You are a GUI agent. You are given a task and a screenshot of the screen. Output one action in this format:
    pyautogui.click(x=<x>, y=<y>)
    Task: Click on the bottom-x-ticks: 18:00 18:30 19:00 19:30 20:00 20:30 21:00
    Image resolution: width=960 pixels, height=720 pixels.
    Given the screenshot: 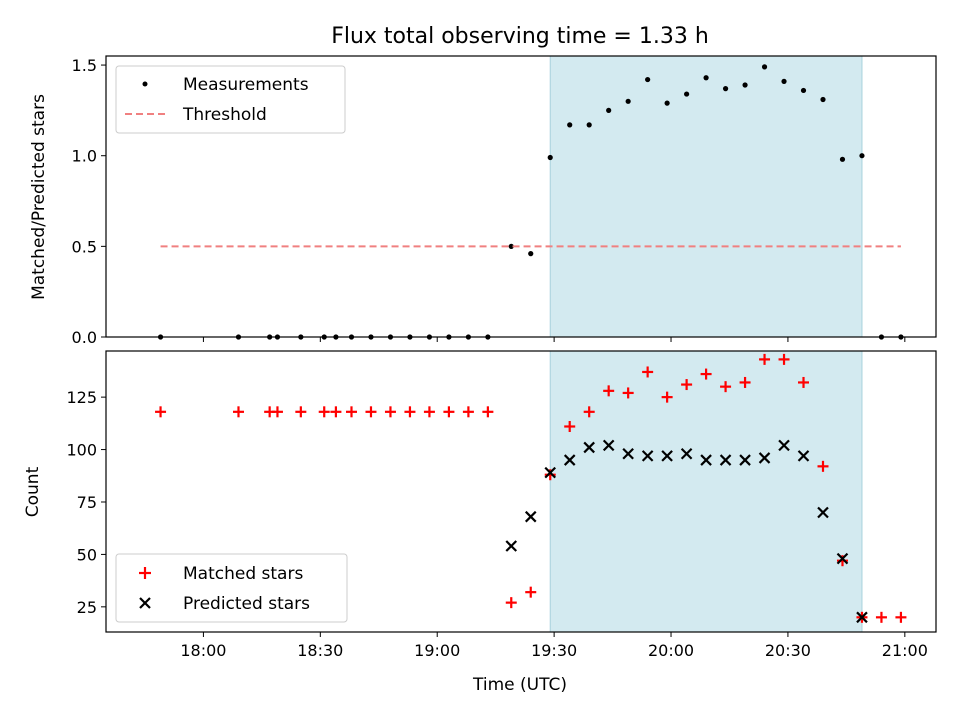 What is the action you would take?
    pyautogui.click(x=554, y=646)
    